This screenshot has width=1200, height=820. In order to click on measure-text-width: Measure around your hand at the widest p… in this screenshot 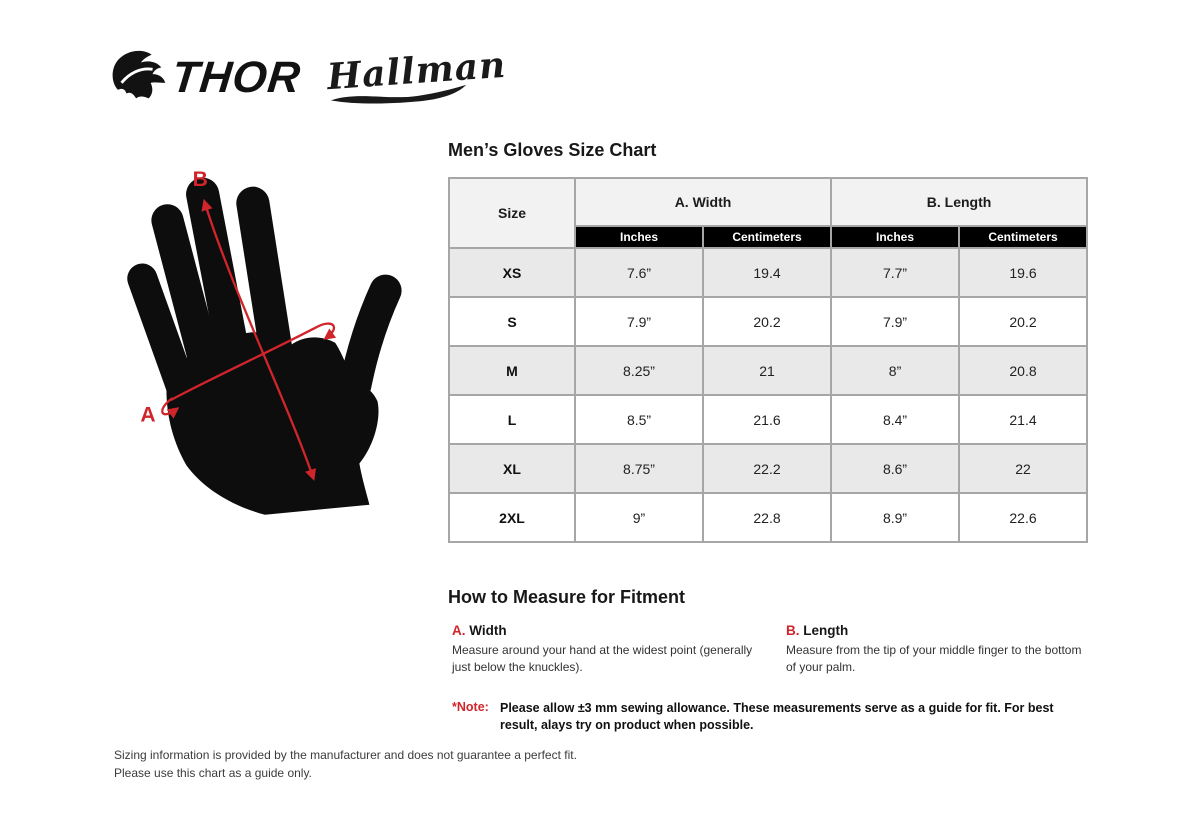, I will do `click(602, 658)`.